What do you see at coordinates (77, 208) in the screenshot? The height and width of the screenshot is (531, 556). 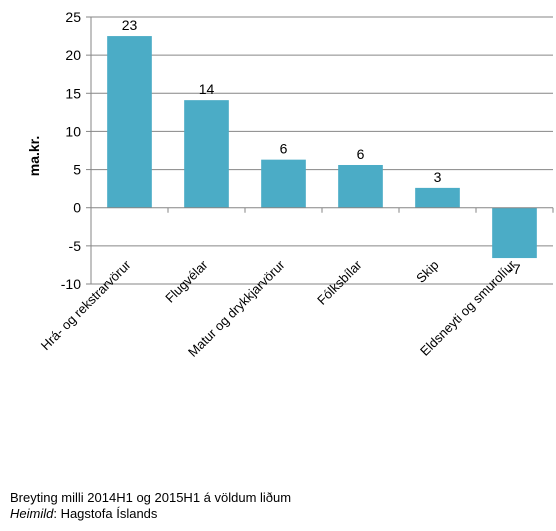 I see `y-tick-label: 0` at bounding box center [77, 208].